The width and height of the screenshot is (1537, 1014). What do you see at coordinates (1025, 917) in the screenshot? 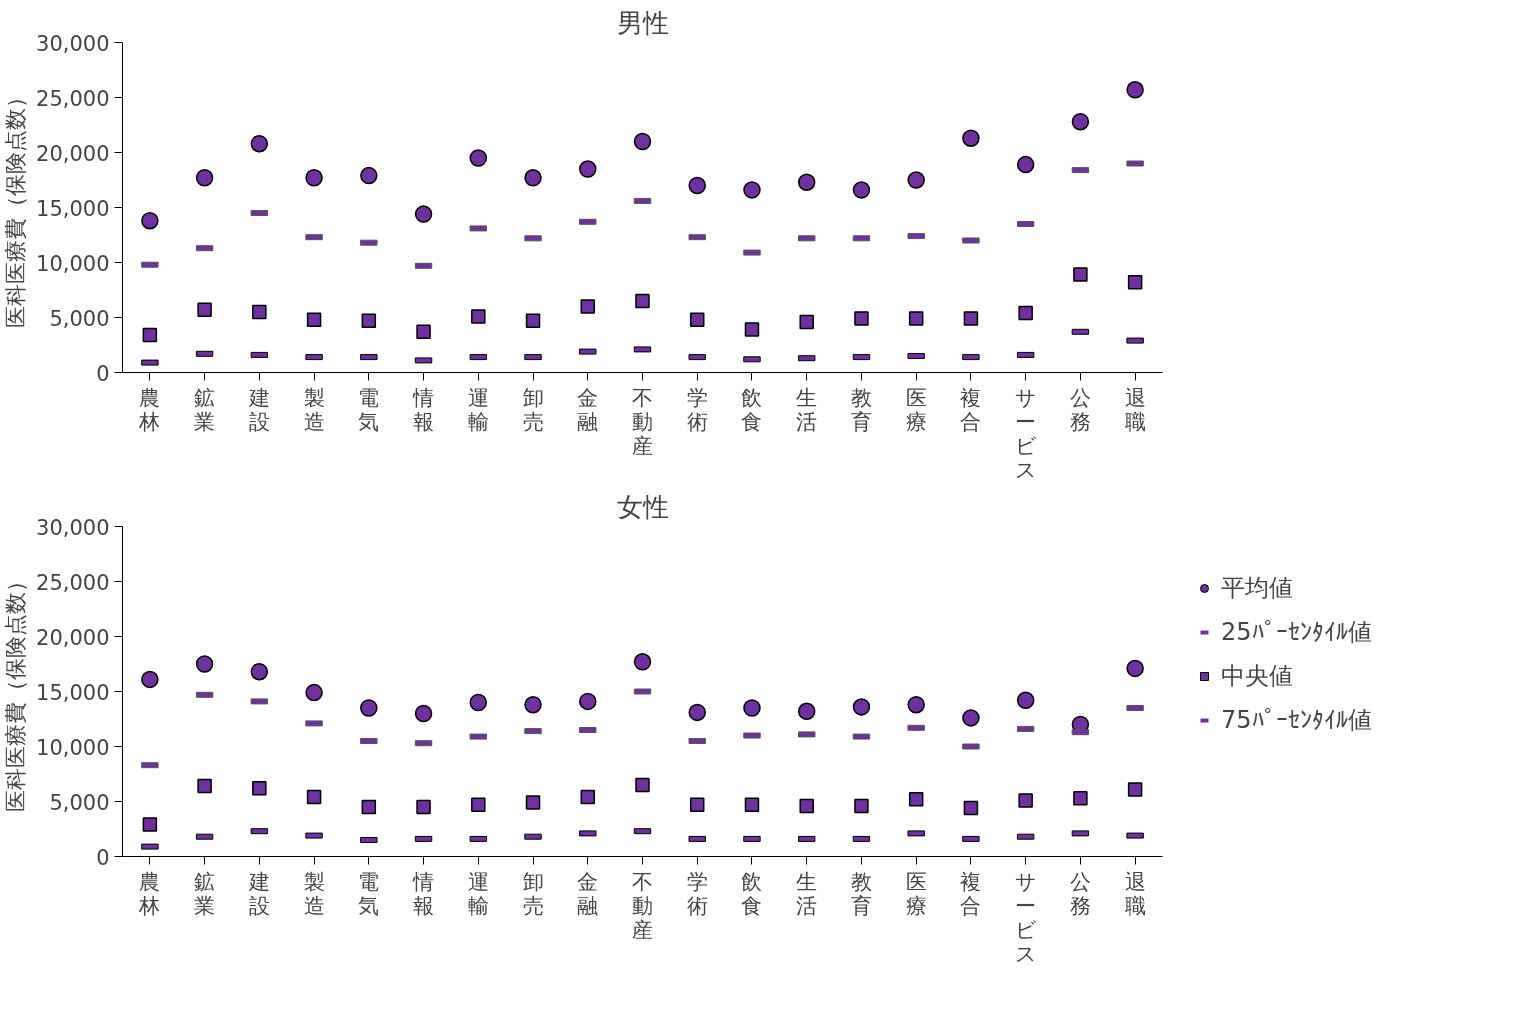
I see `x-tick-label: サービス` at bounding box center [1025, 917].